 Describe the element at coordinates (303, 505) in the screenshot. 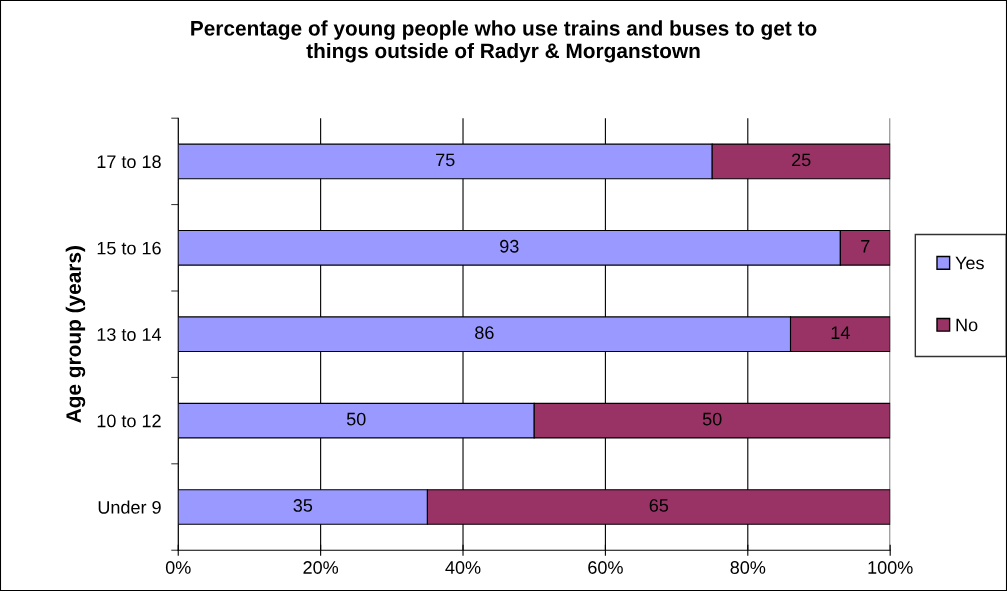

I see `data-label: 35` at that location.